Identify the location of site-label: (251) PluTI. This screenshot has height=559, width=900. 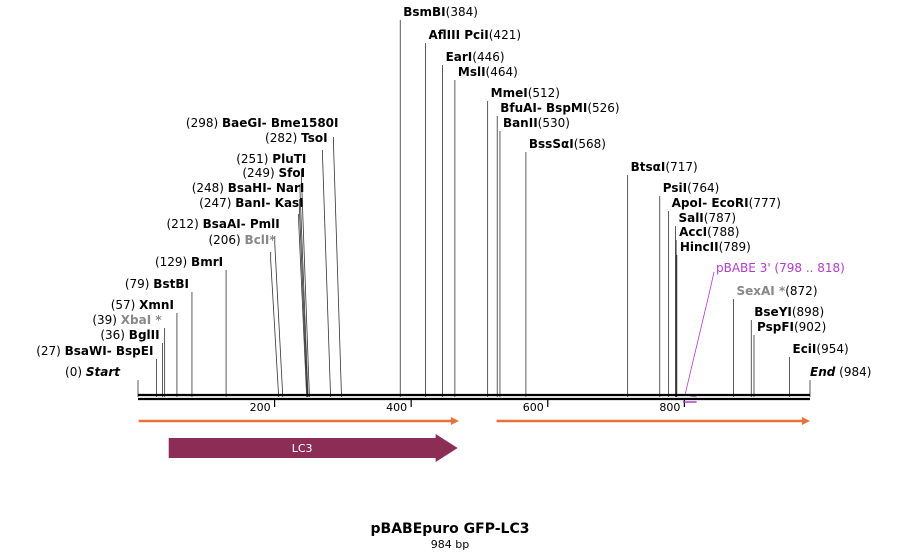
(271, 159).